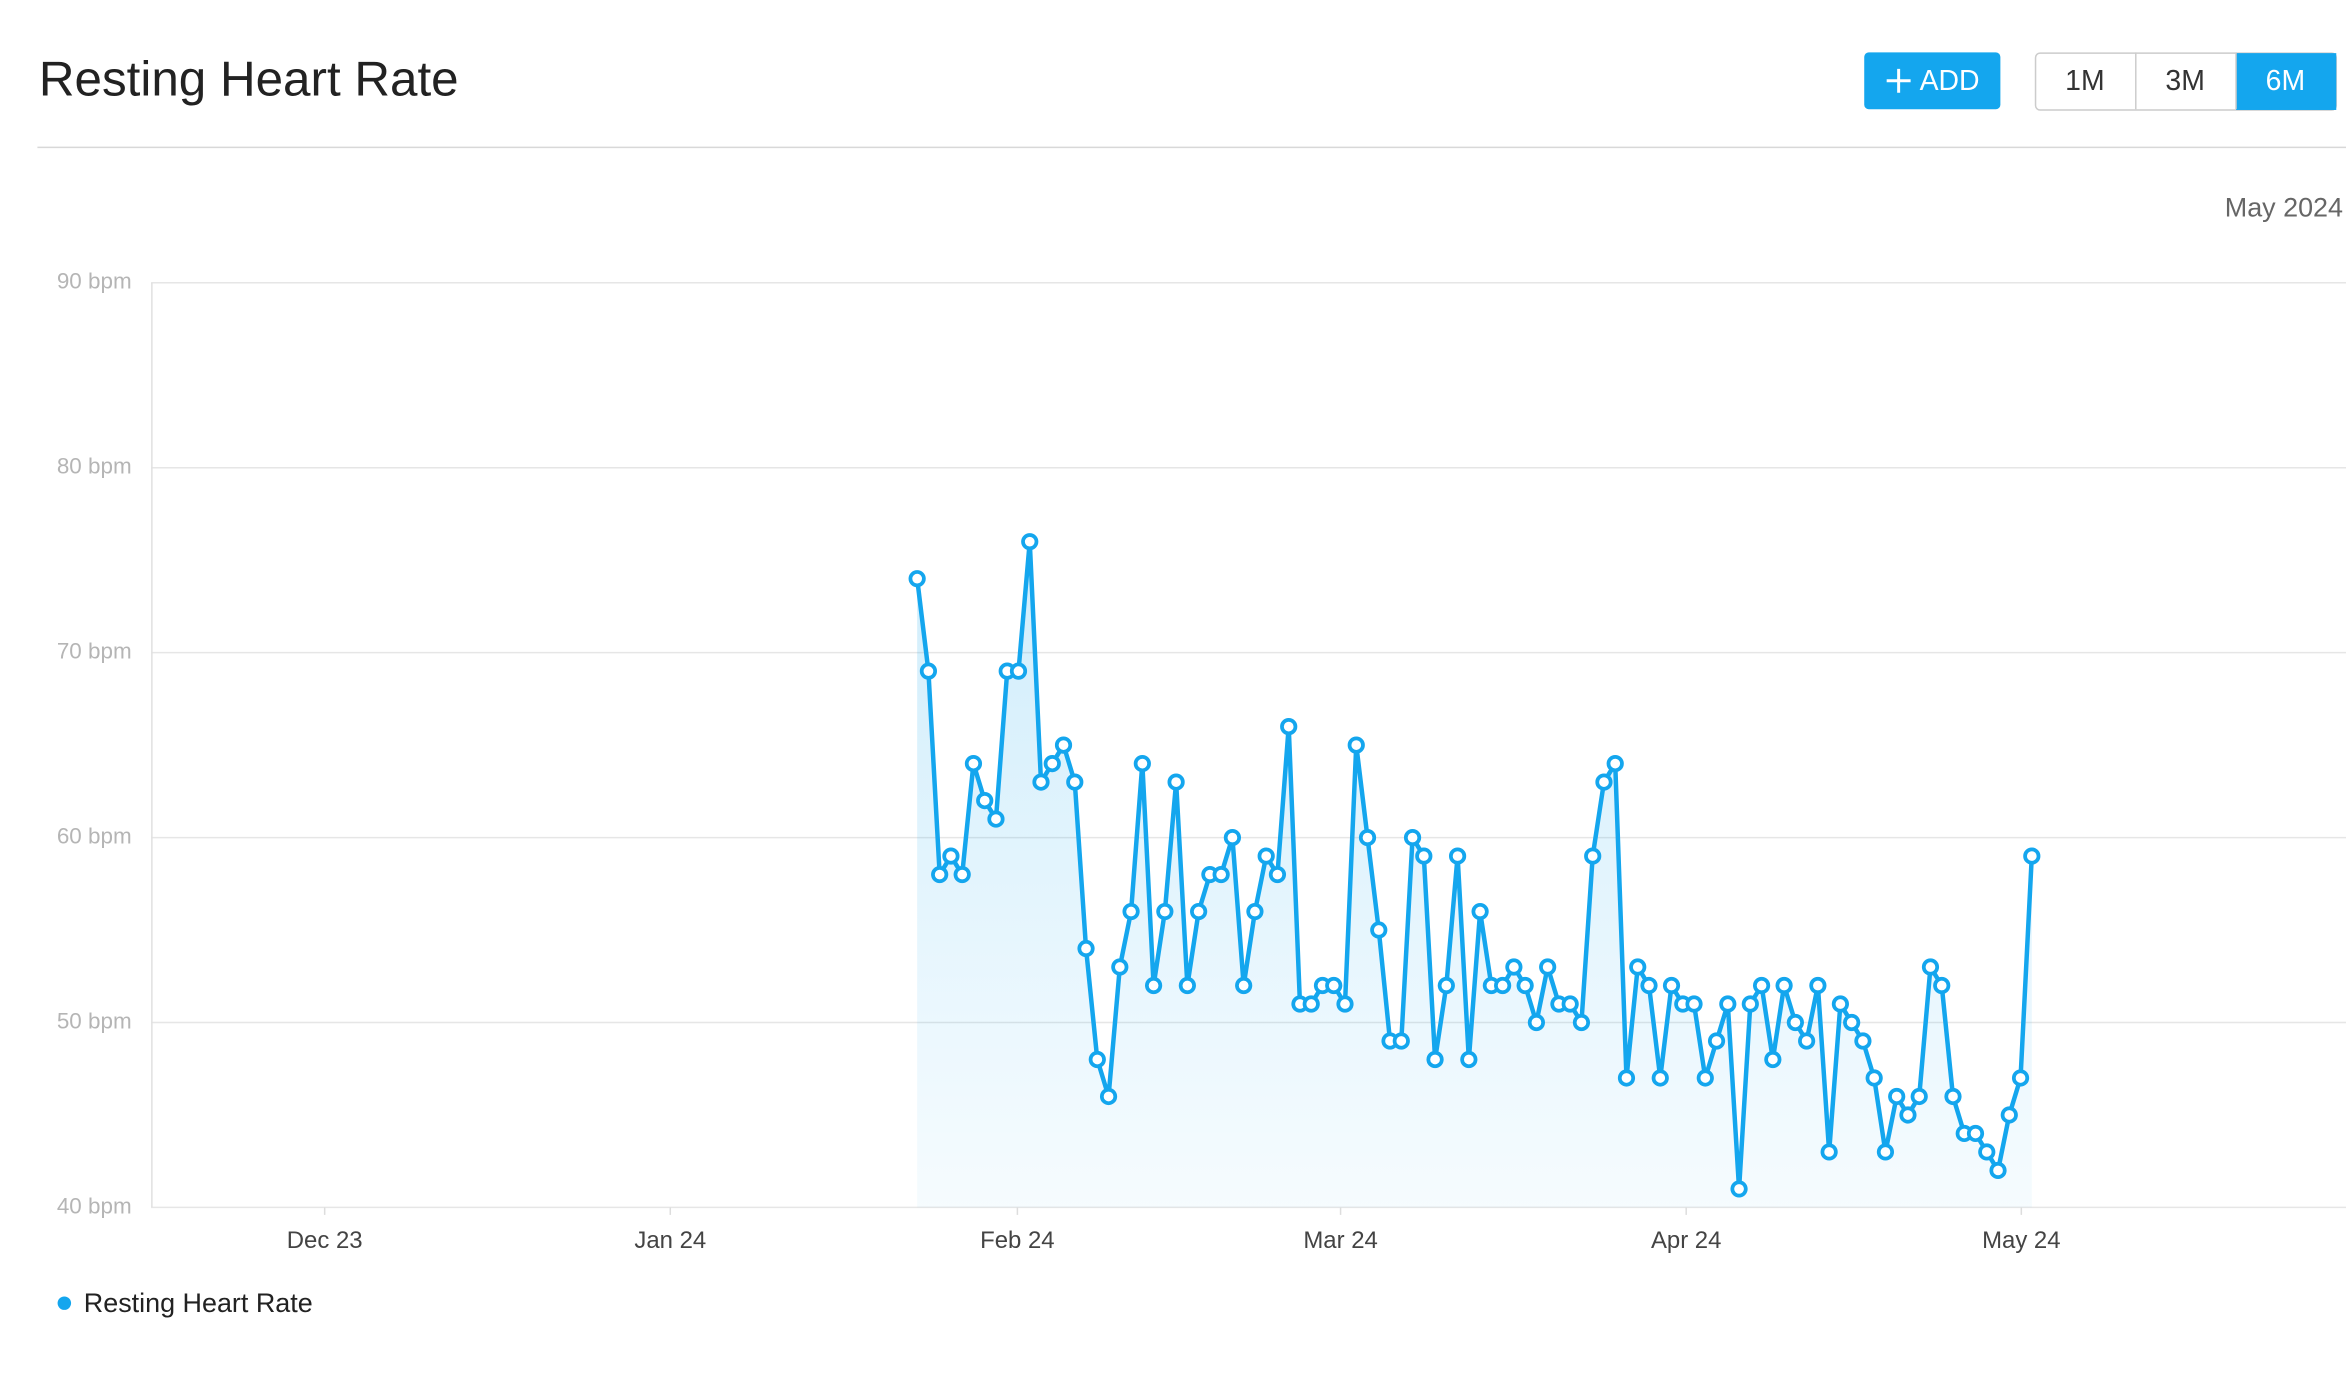 The height and width of the screenshot is (1378, 2346). I want to click on period-label: May 2024, so click(2284, 208).